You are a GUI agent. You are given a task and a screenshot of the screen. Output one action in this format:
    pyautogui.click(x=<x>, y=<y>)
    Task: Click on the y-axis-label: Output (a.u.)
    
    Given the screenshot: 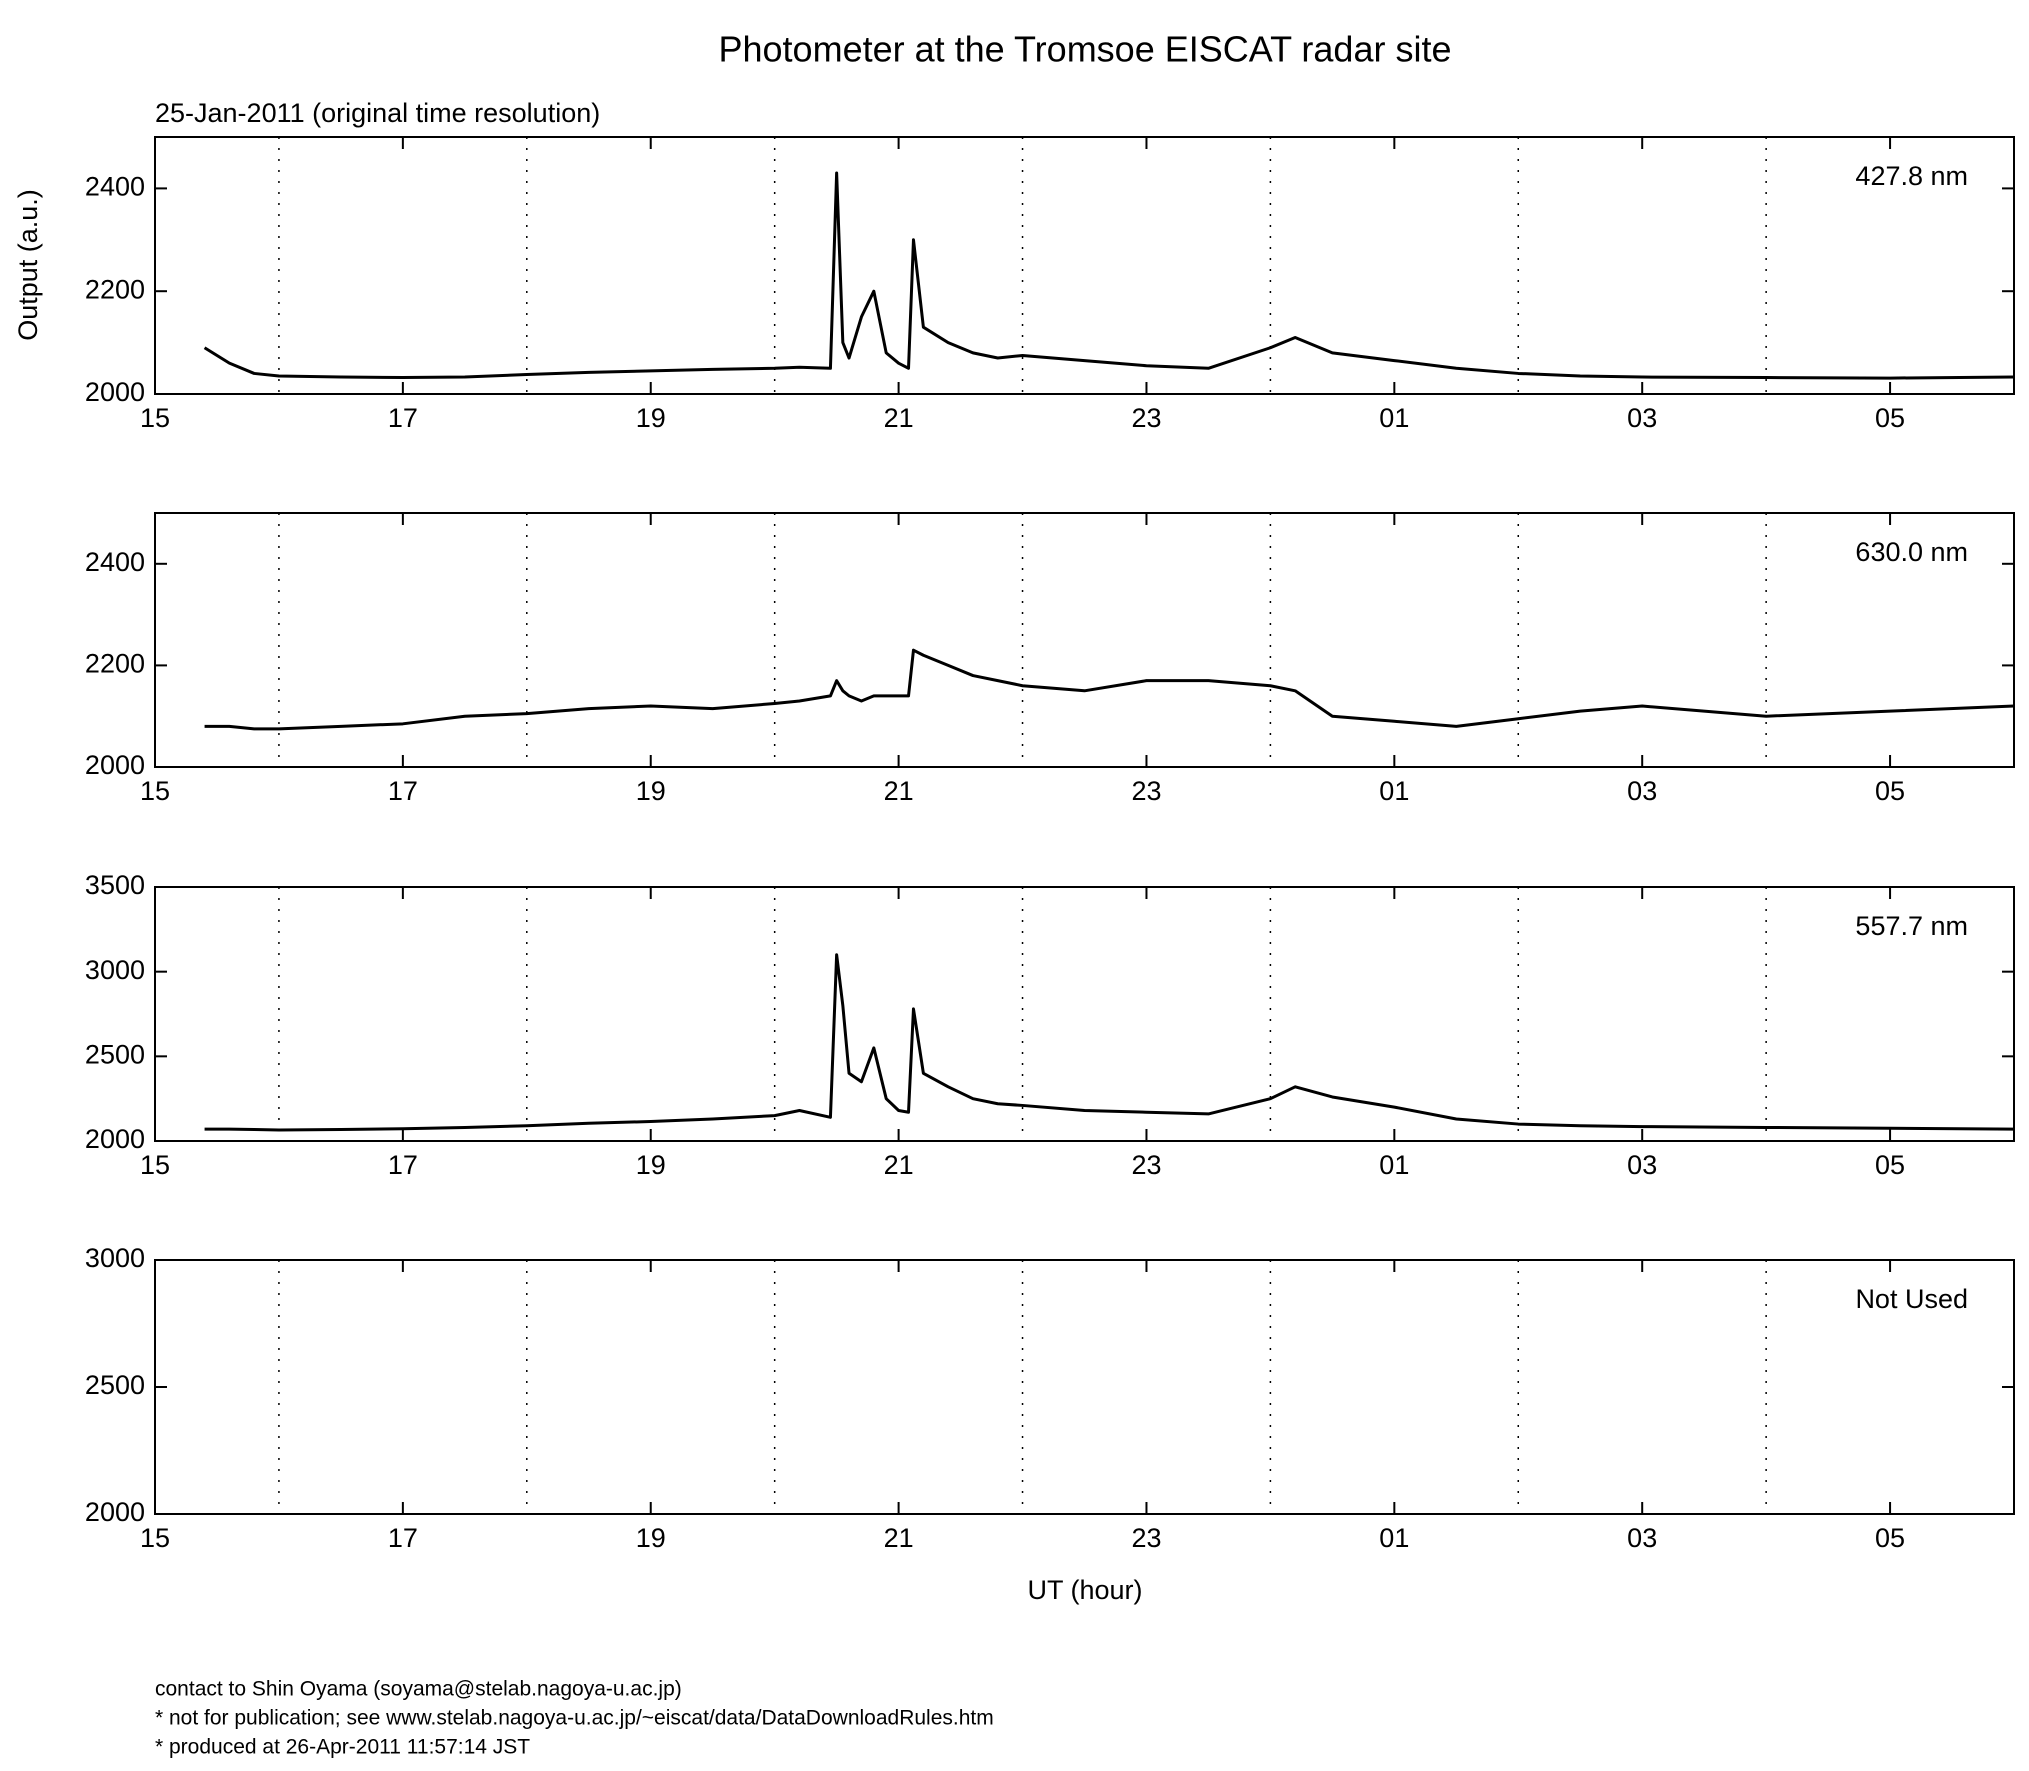 What is the action you would take?
    pyautogui.click(x=28, y=265)
    